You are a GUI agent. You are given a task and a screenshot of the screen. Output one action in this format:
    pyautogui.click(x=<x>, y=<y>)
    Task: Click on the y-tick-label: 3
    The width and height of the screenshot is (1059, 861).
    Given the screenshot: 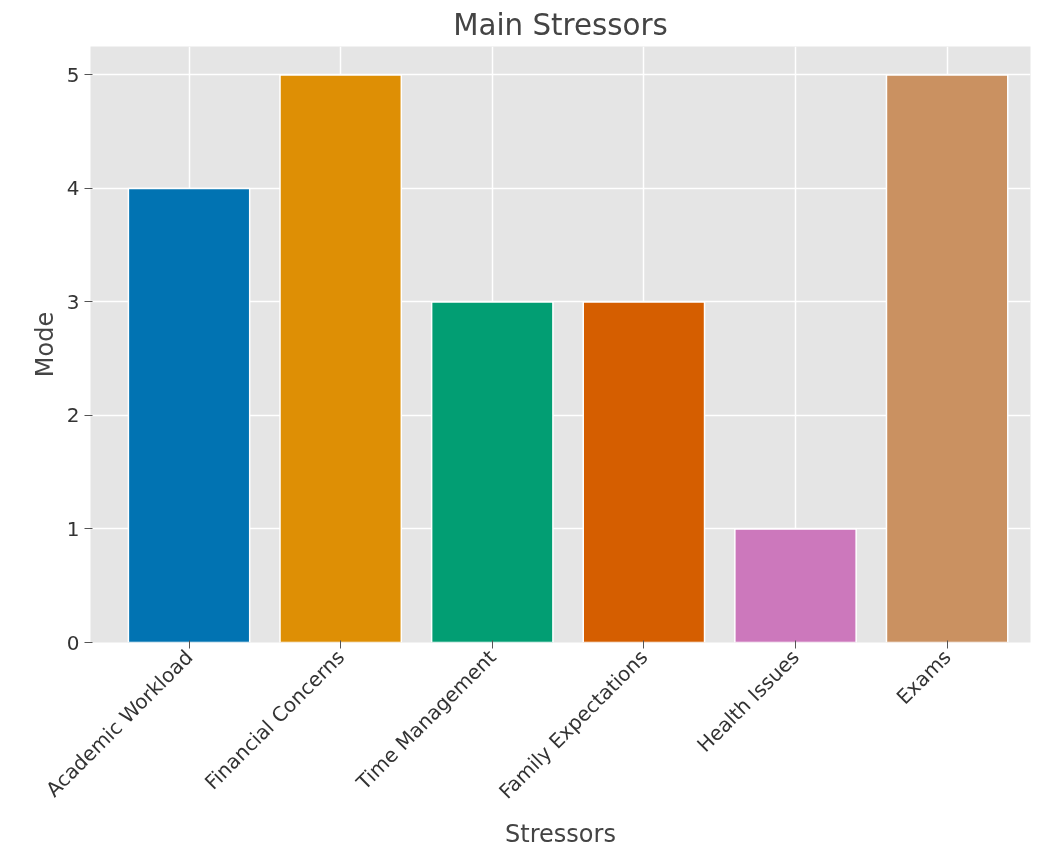 What is the action you would take?
    pyautogui.click(x=73, y=301)
    